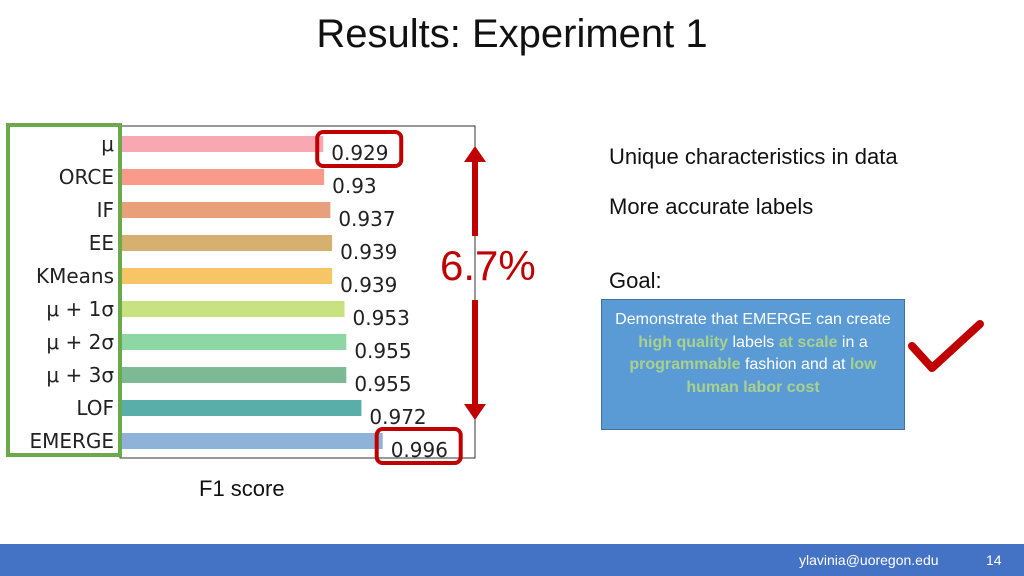 This screenshot has width=1024, height=576. I want to click on footer-email: ylavinia@uoregon.edu, so click(869, 560).